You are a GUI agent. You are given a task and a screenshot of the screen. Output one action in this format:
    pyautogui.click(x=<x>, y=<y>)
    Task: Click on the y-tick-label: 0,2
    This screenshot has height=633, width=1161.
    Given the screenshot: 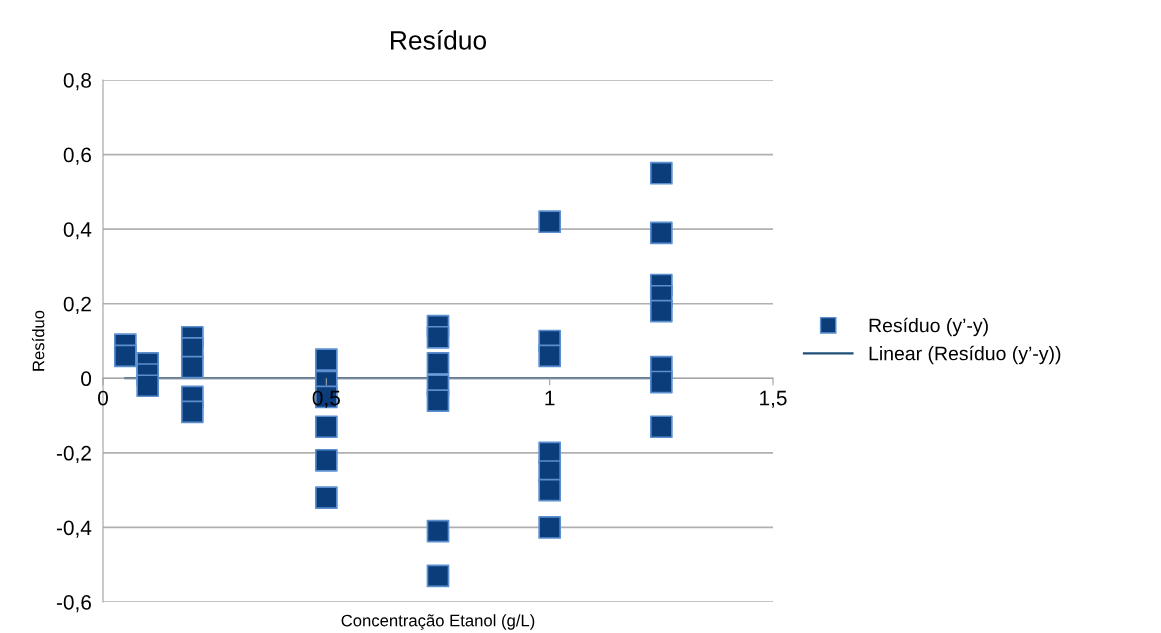 What is the action you would take?
    pyautogui.click(x=77, y=305)
    